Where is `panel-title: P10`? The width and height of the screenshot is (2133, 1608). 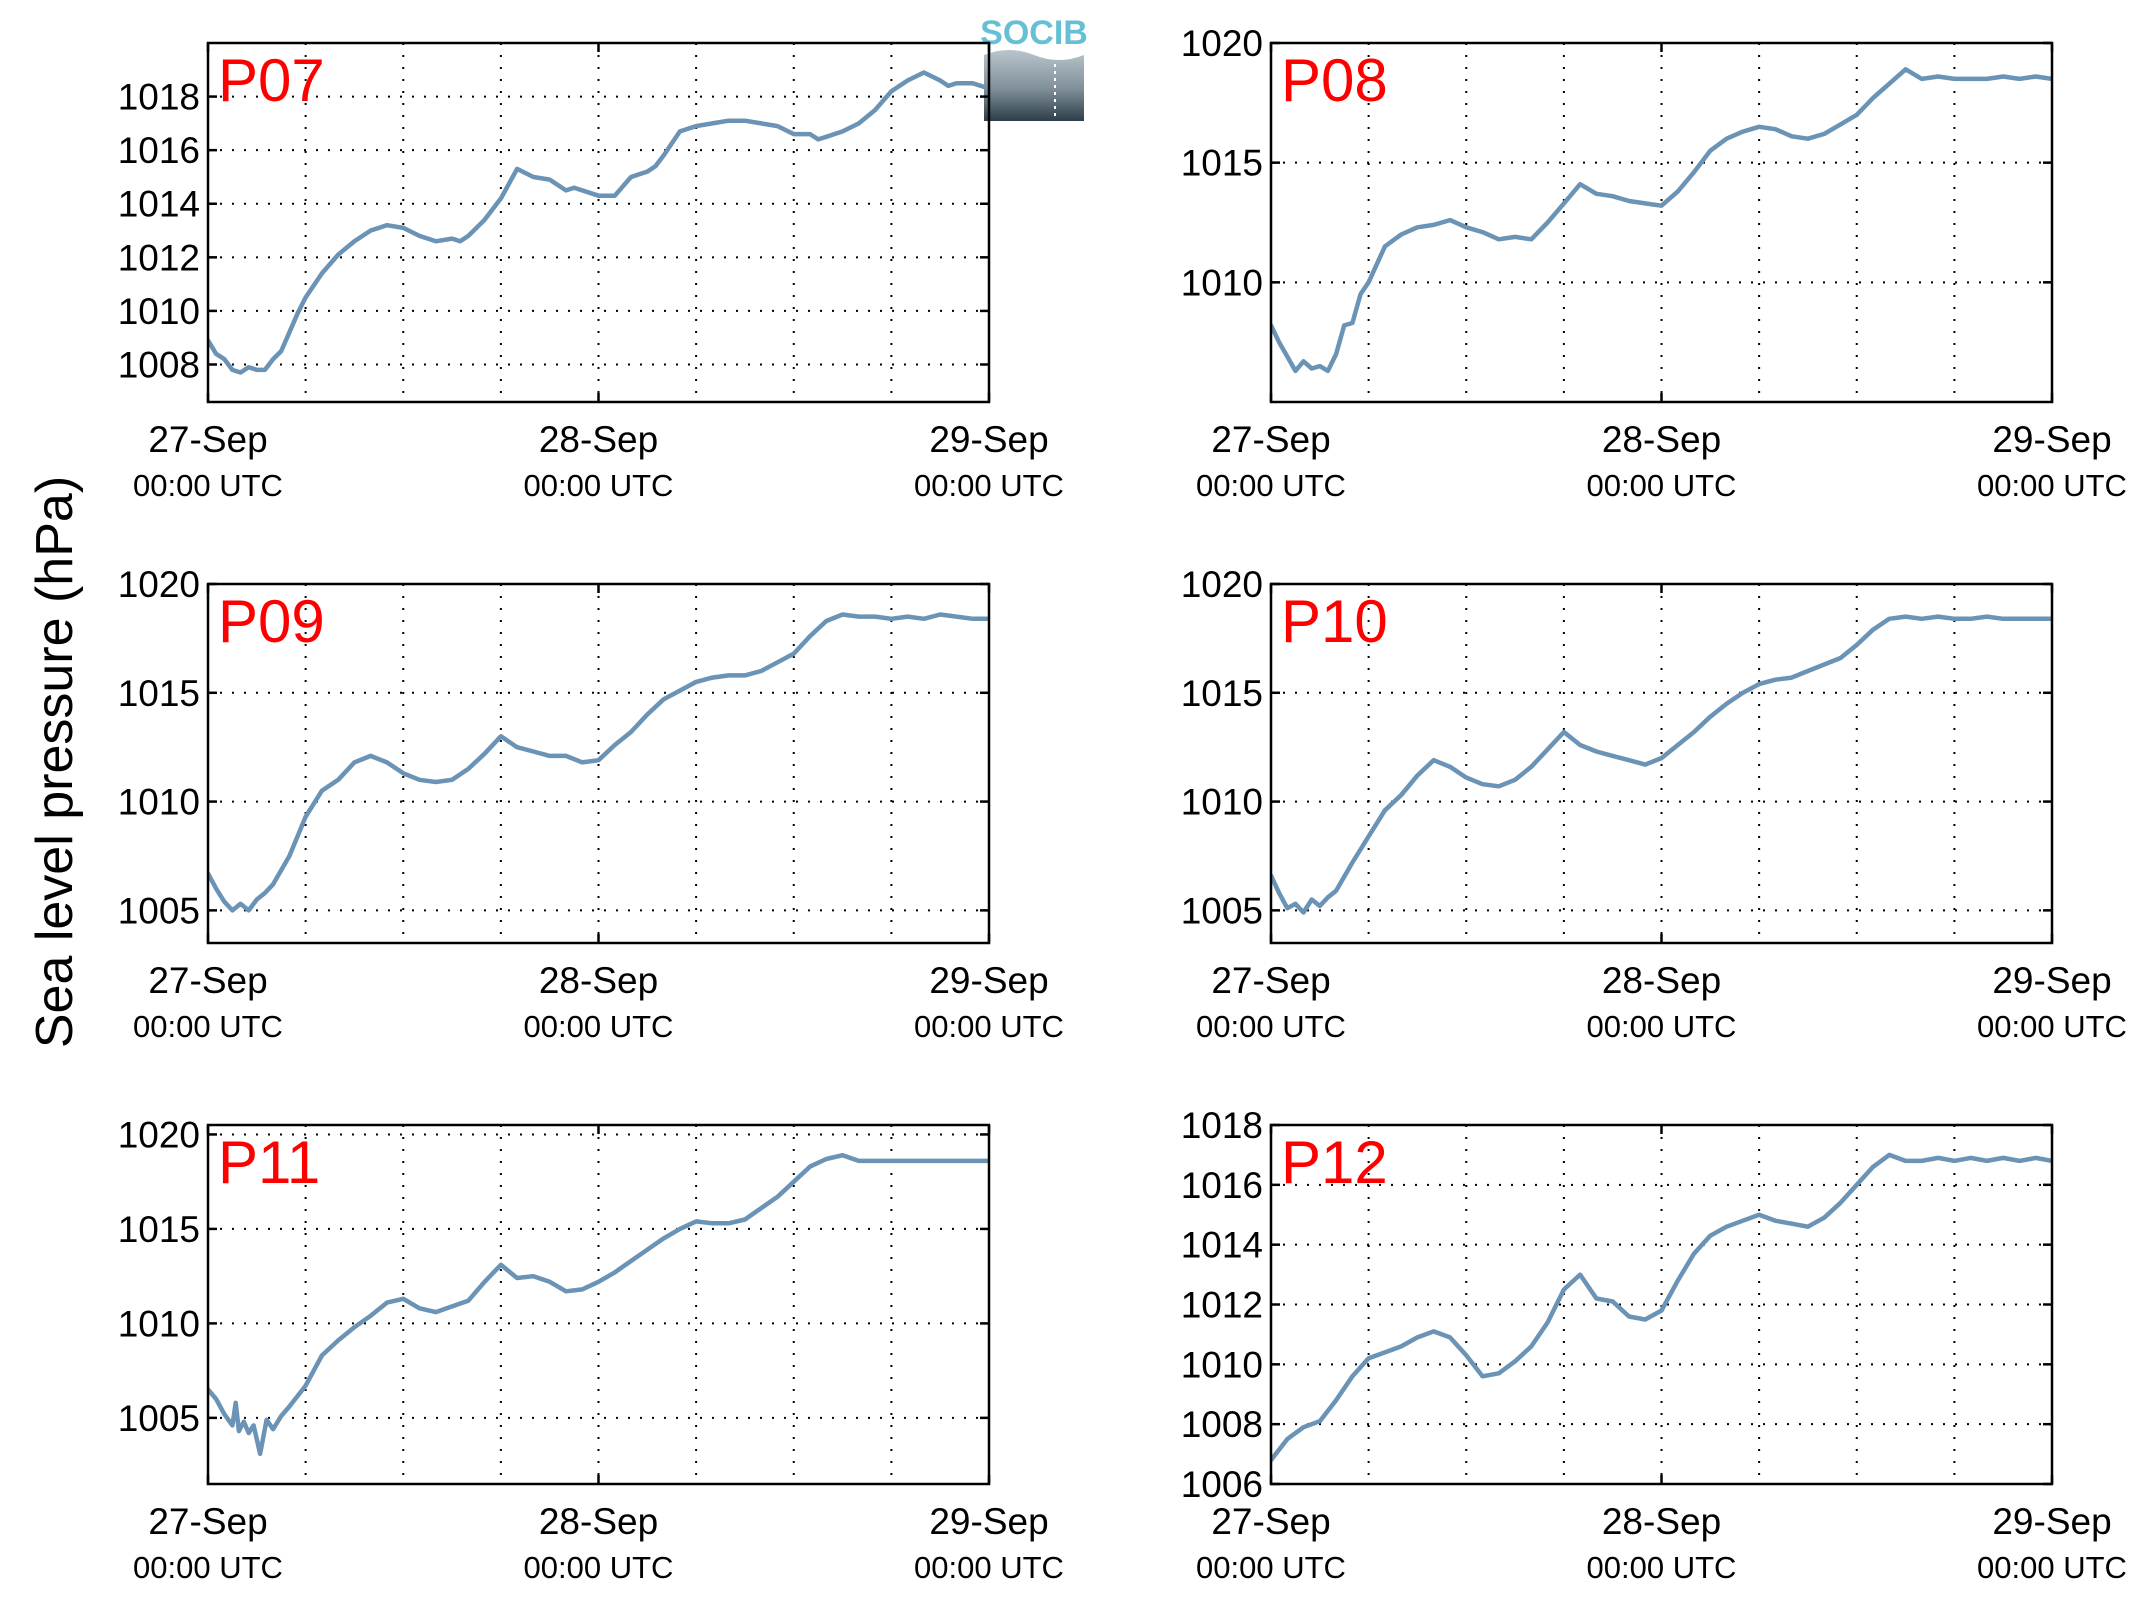 panel-title: P10 is located at coordinates (1334, 621).